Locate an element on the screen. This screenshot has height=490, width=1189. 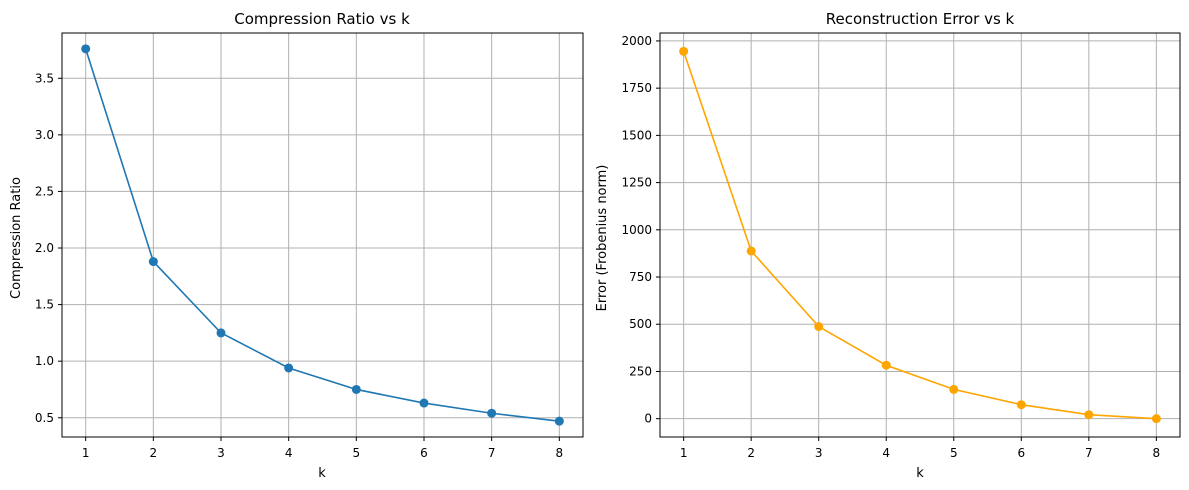
y-tick-label: 0.5 is located at coordinates (44, 418).